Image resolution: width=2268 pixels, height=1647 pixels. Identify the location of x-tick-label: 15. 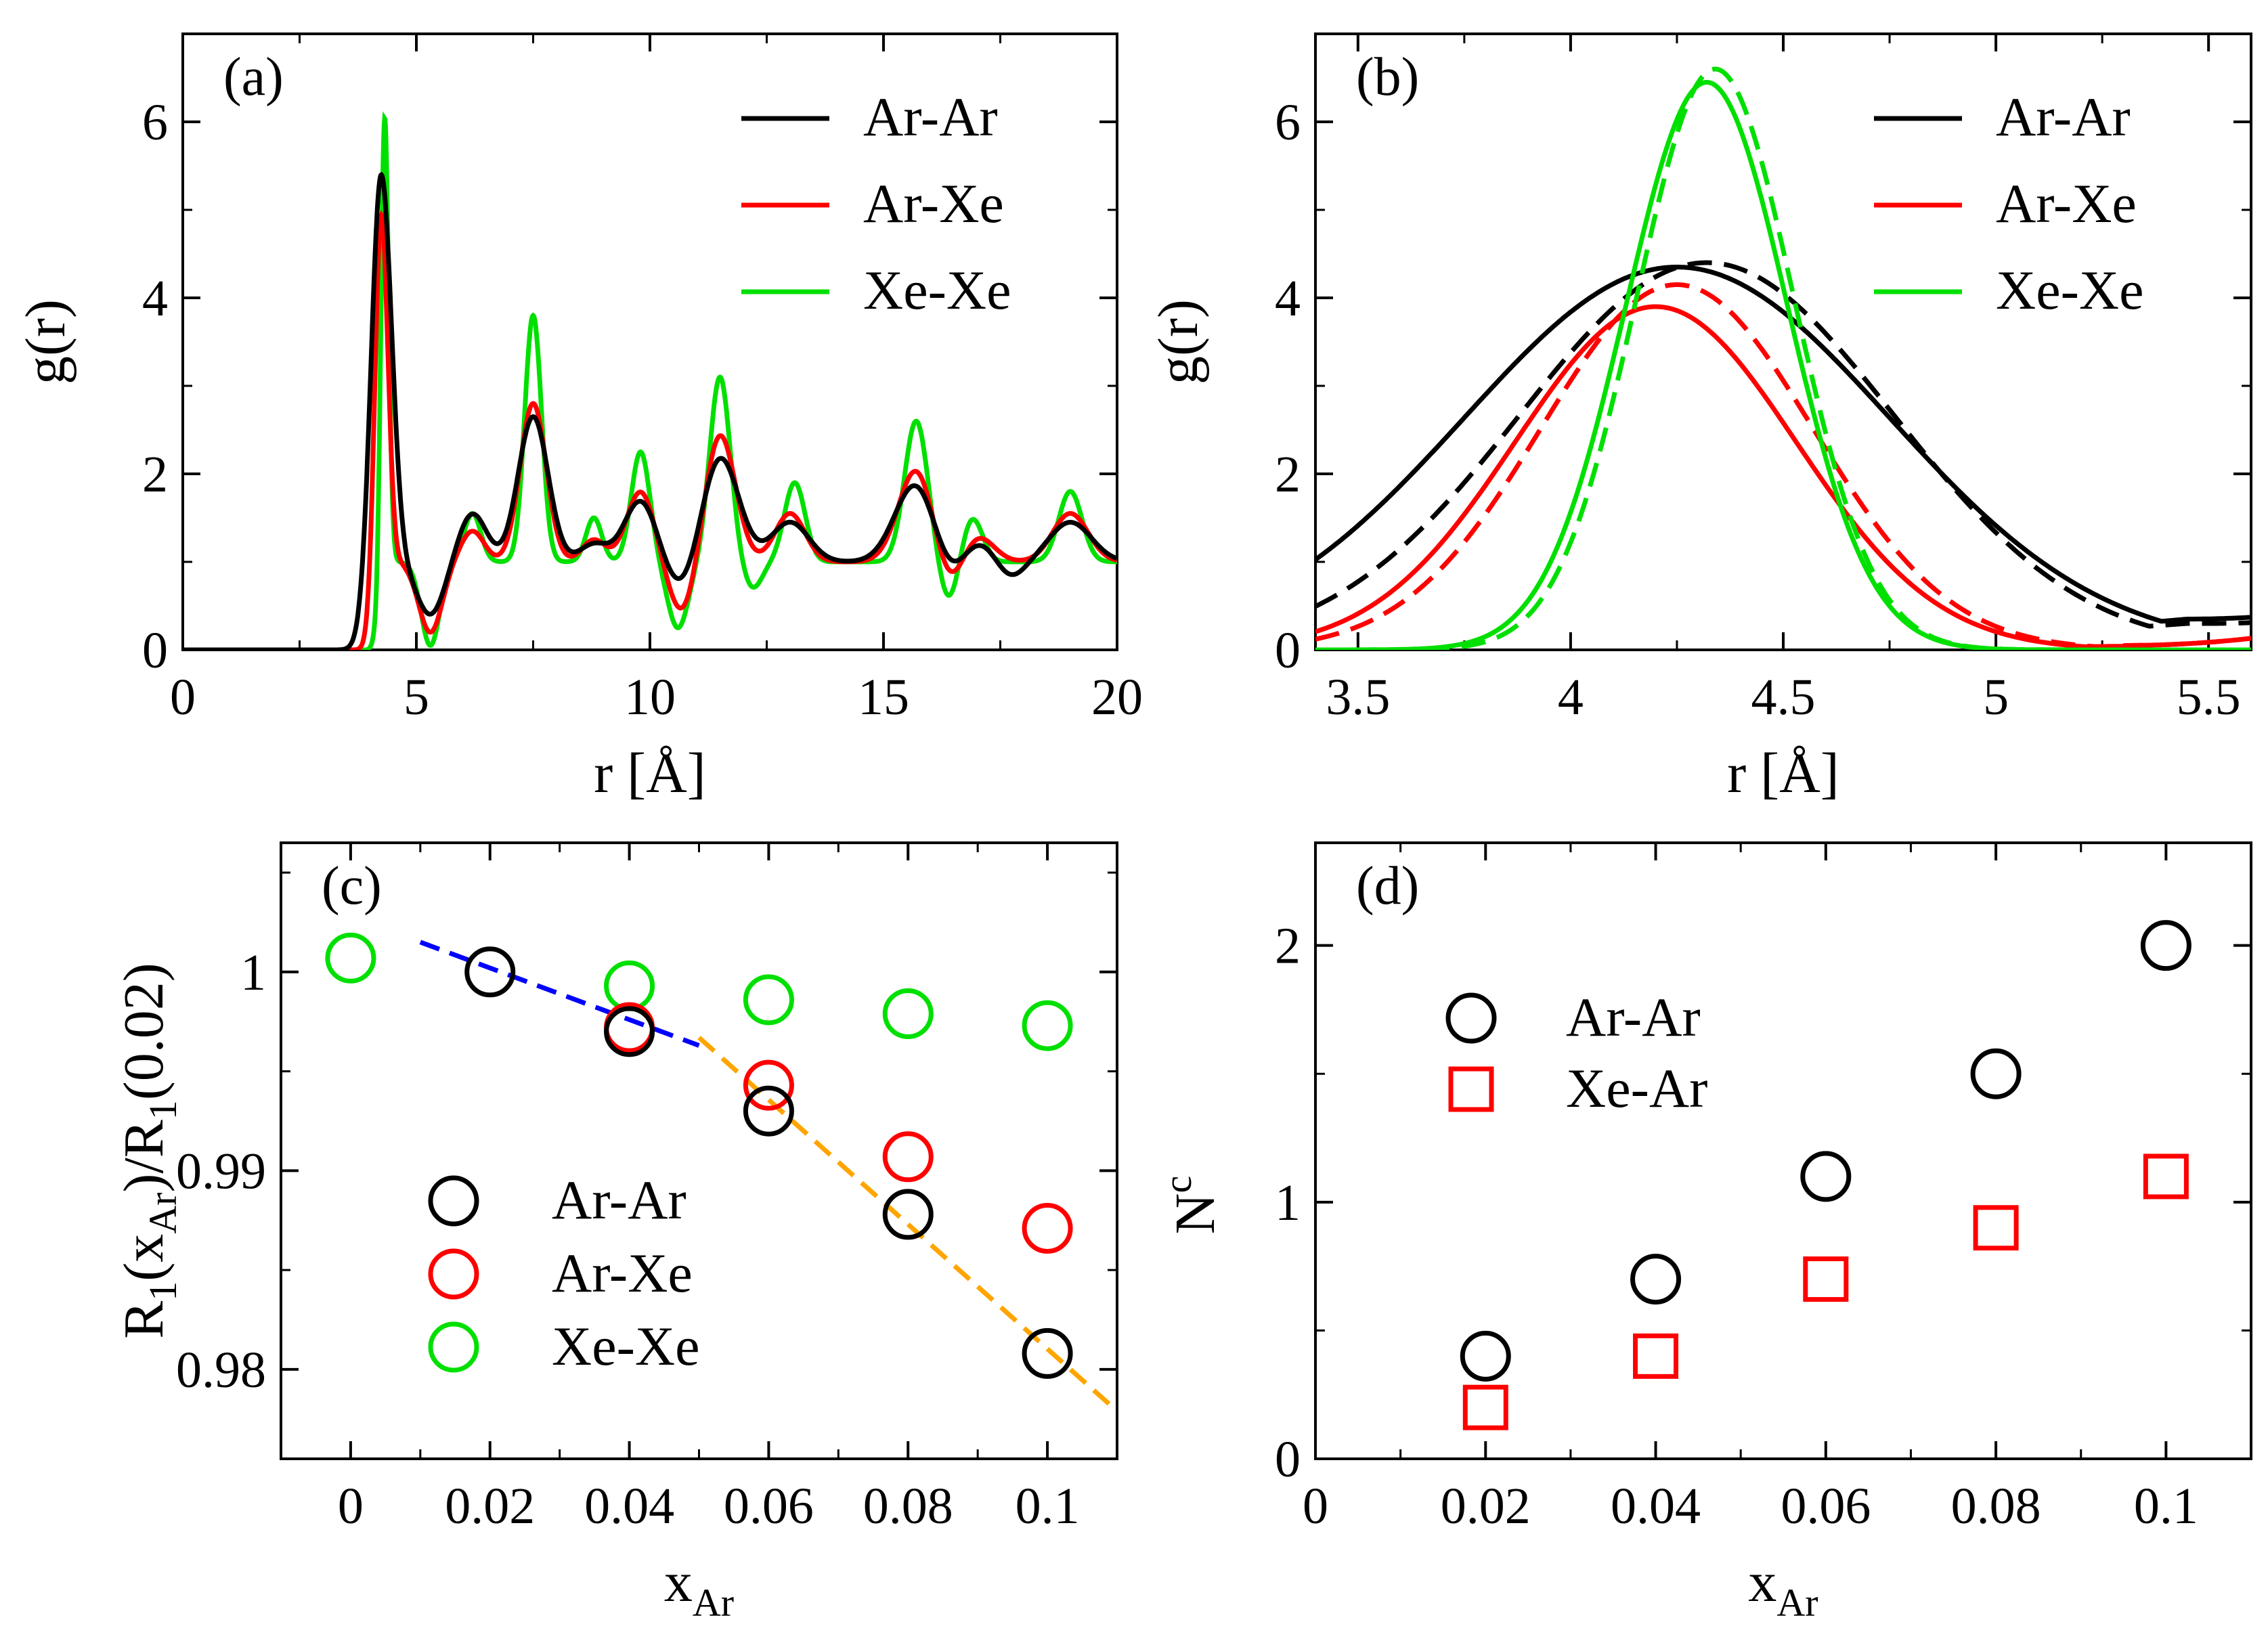
(884, 697).